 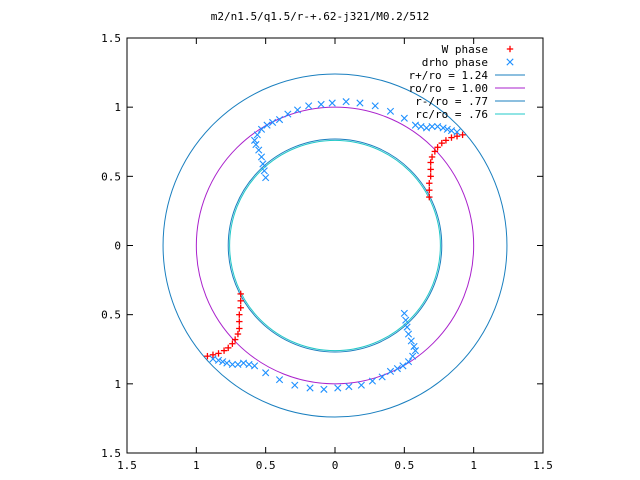 I want to click on legend-label: rc/ro = .76, so click(x=451, y=114).